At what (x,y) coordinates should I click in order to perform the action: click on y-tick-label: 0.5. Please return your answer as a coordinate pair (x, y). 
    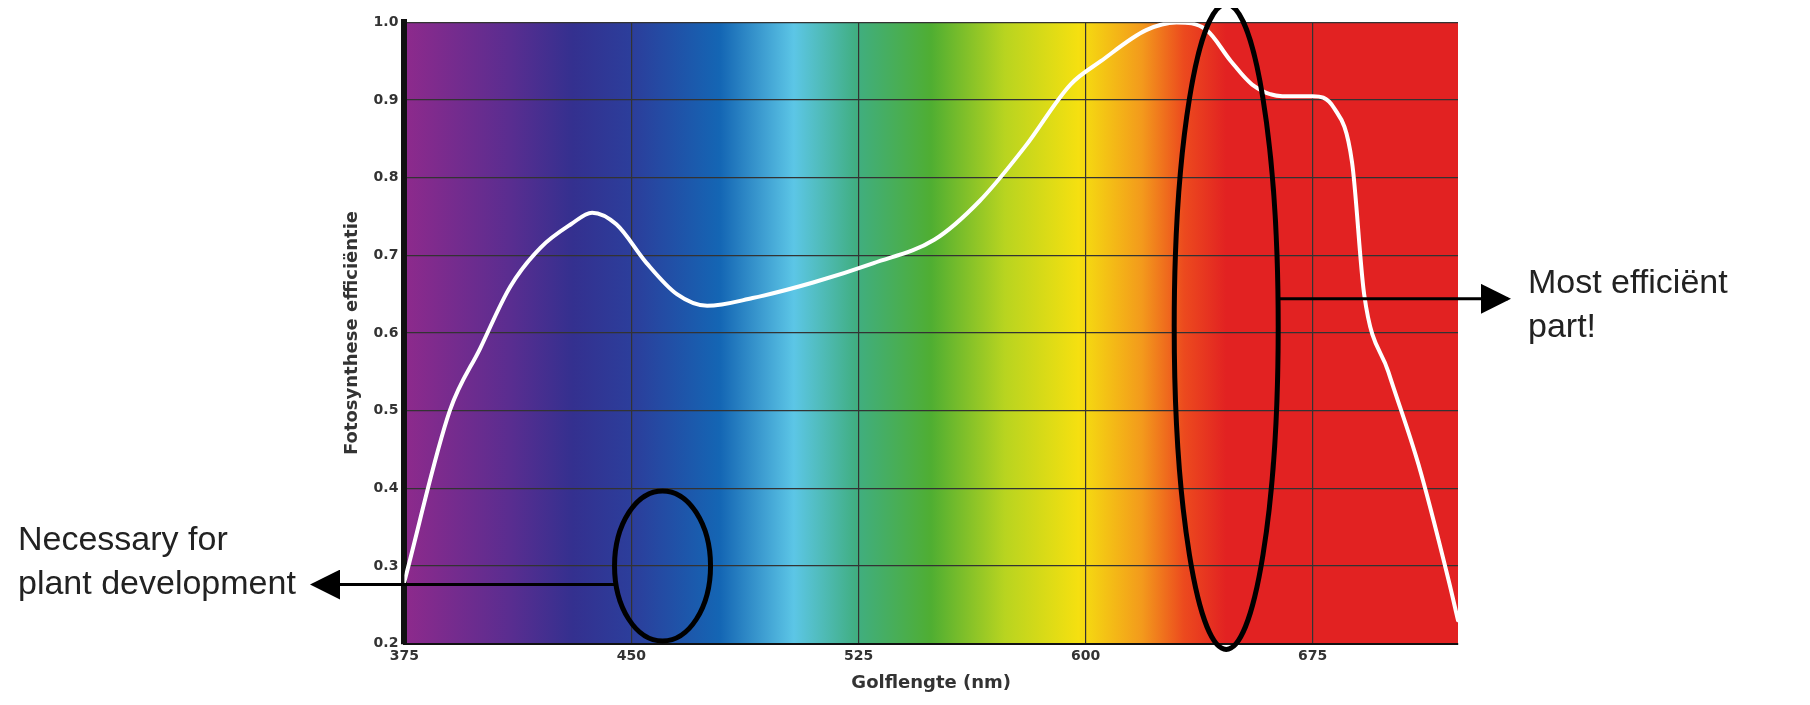
    Looking at the image, I should click on (386, 409).